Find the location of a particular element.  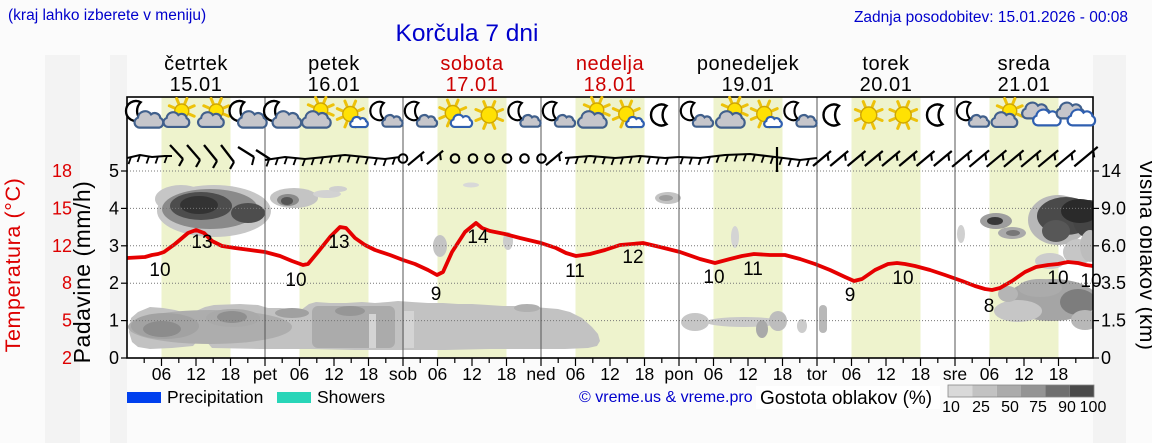

svg-text: sobota is located at coordinates (472, 64).